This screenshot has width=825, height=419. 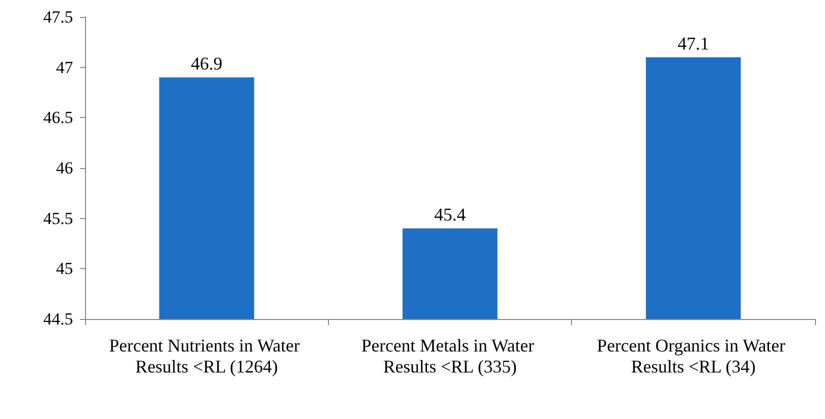 What do you see at coordinates (58, 17) in the screenshot?
I see `y-tick-label: 47.5` at bounding box center [58, 17].